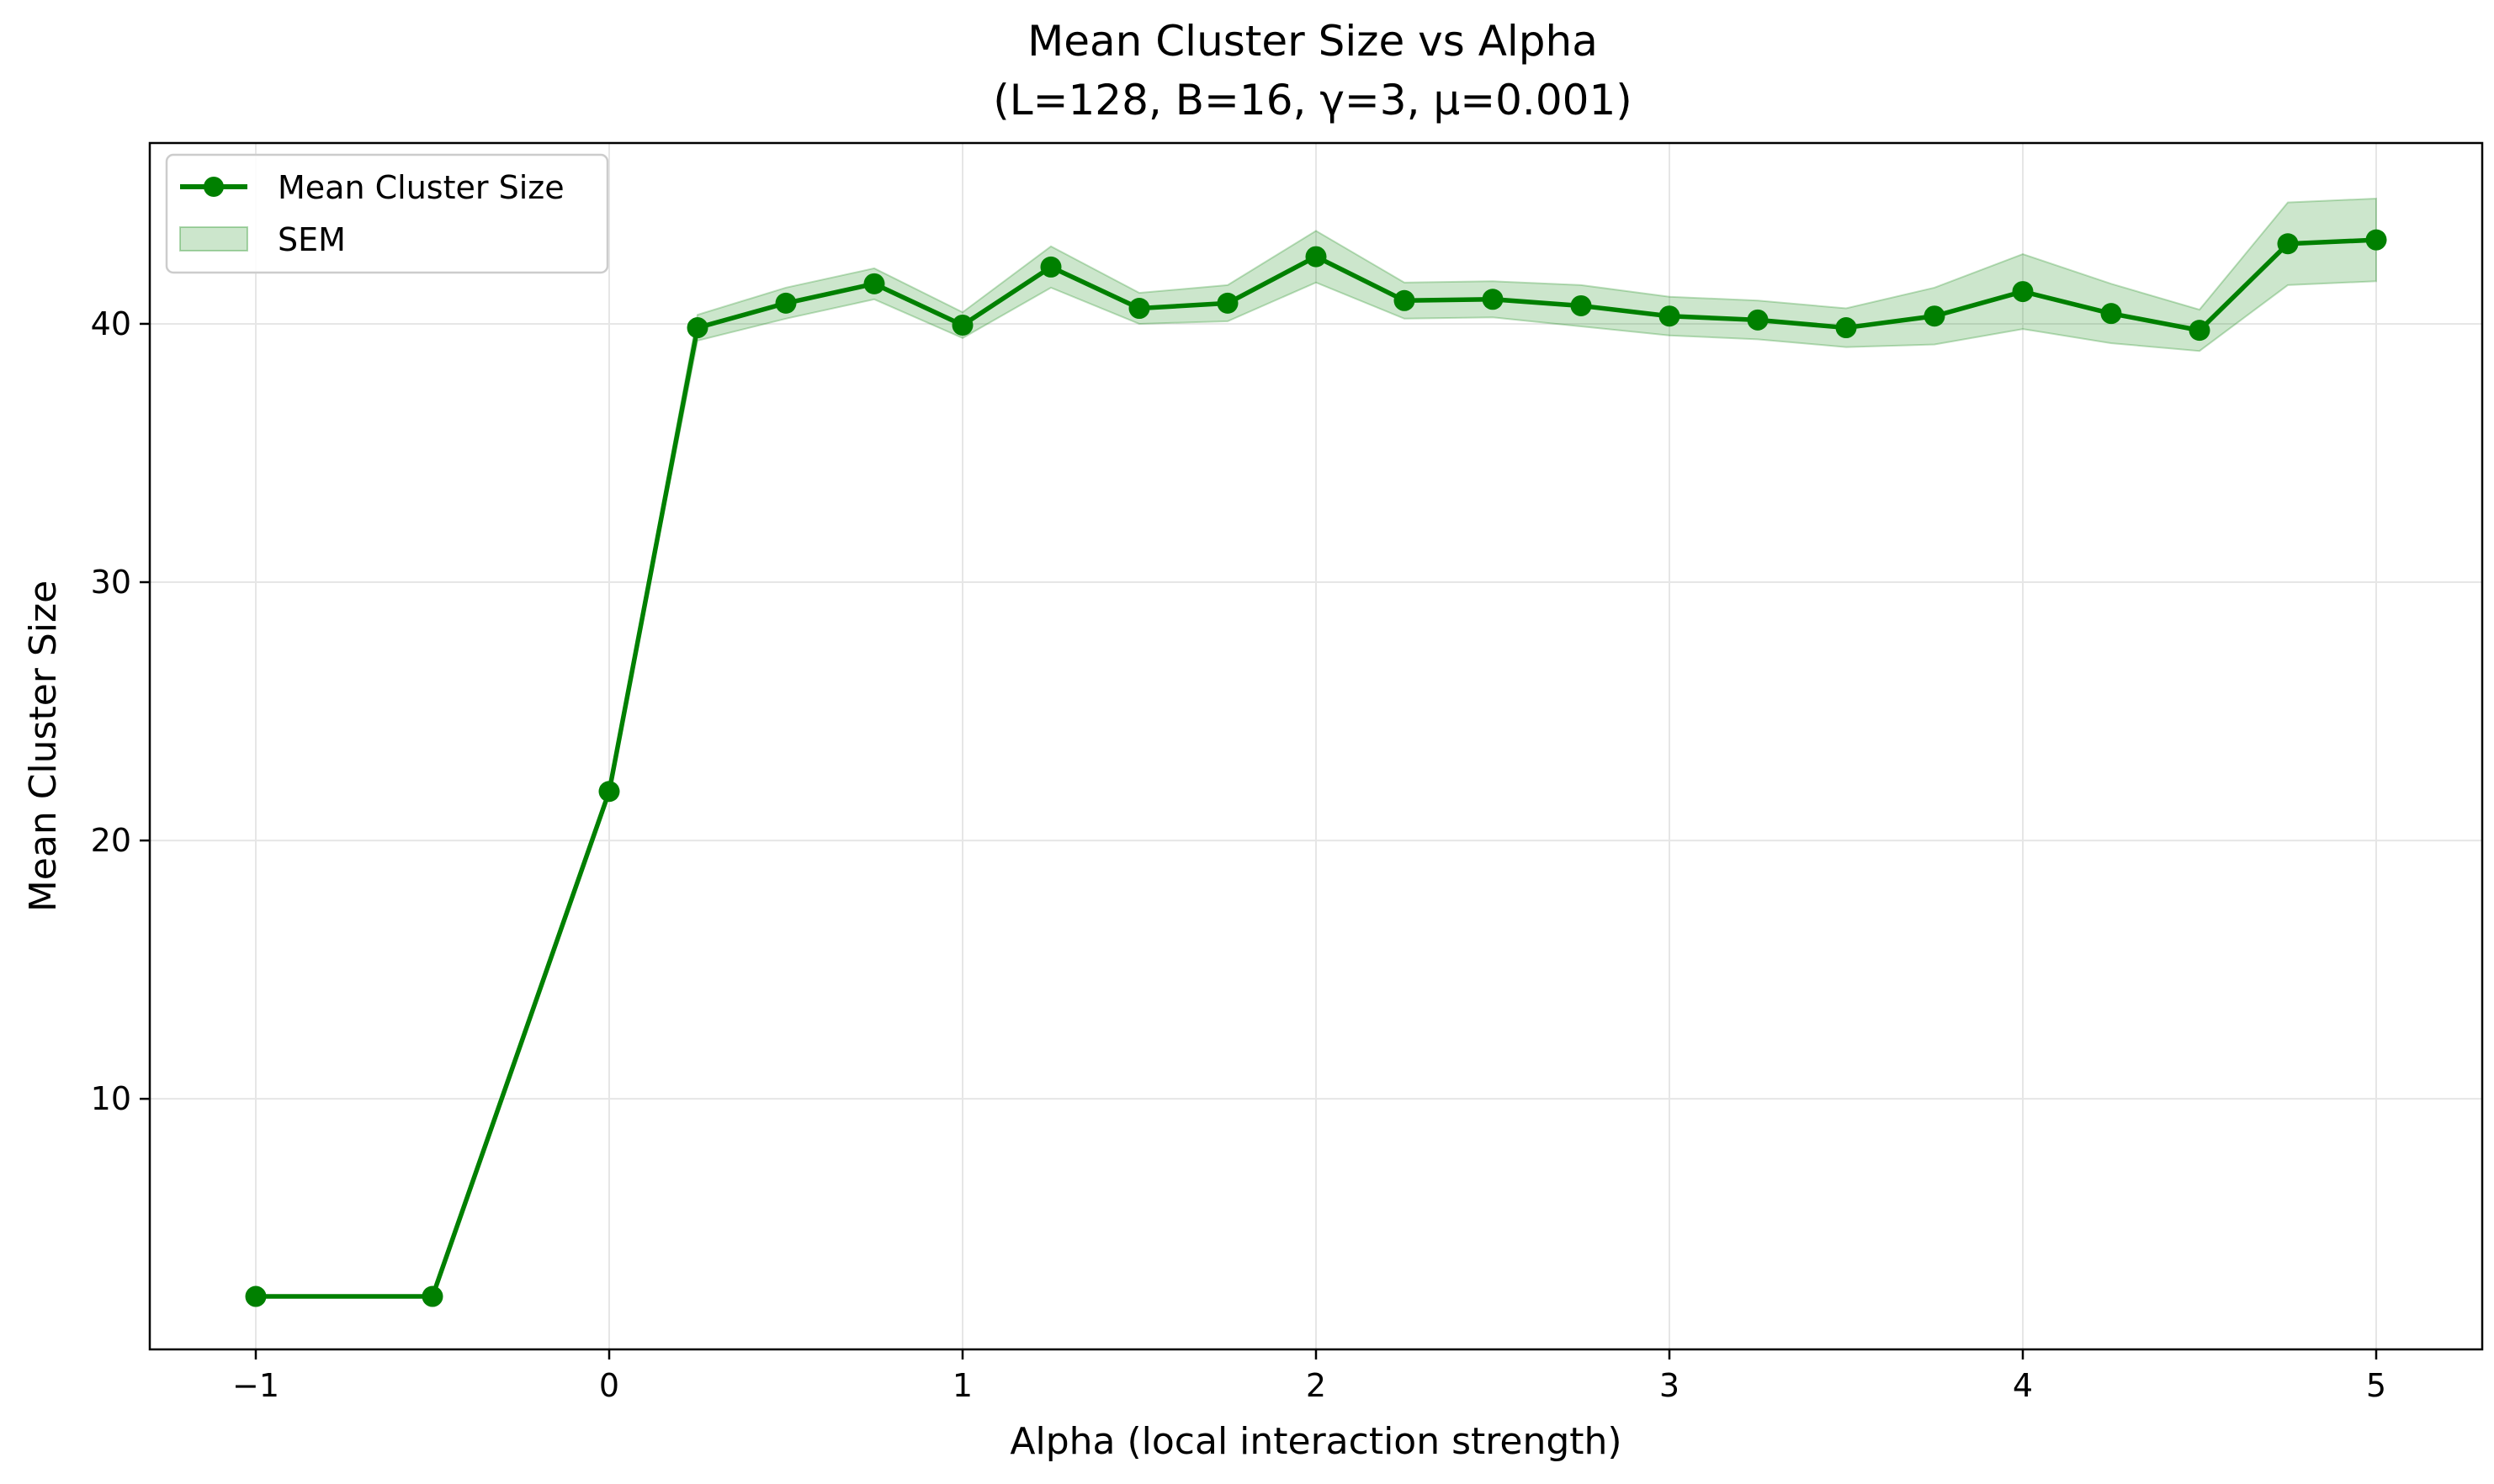  What do you see at coordinates (111, 840) in the screenshot?
I see `y-tick-label: 20` at bounding box center [111, 840].